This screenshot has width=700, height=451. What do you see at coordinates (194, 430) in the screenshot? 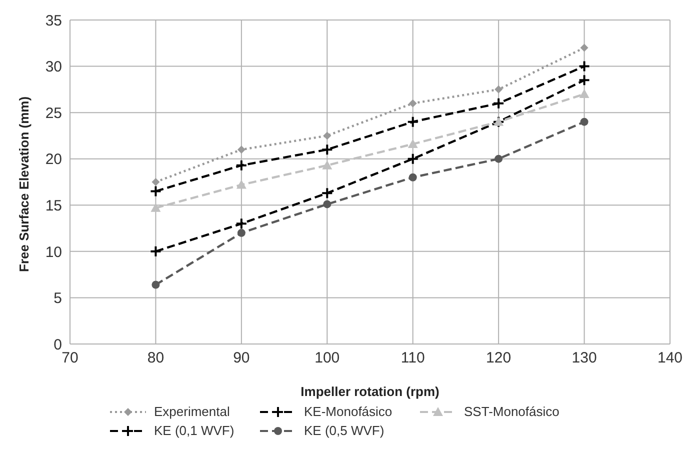
I see `legend-label: KE (0,1 WVF)` at bounding box center [194, 430].